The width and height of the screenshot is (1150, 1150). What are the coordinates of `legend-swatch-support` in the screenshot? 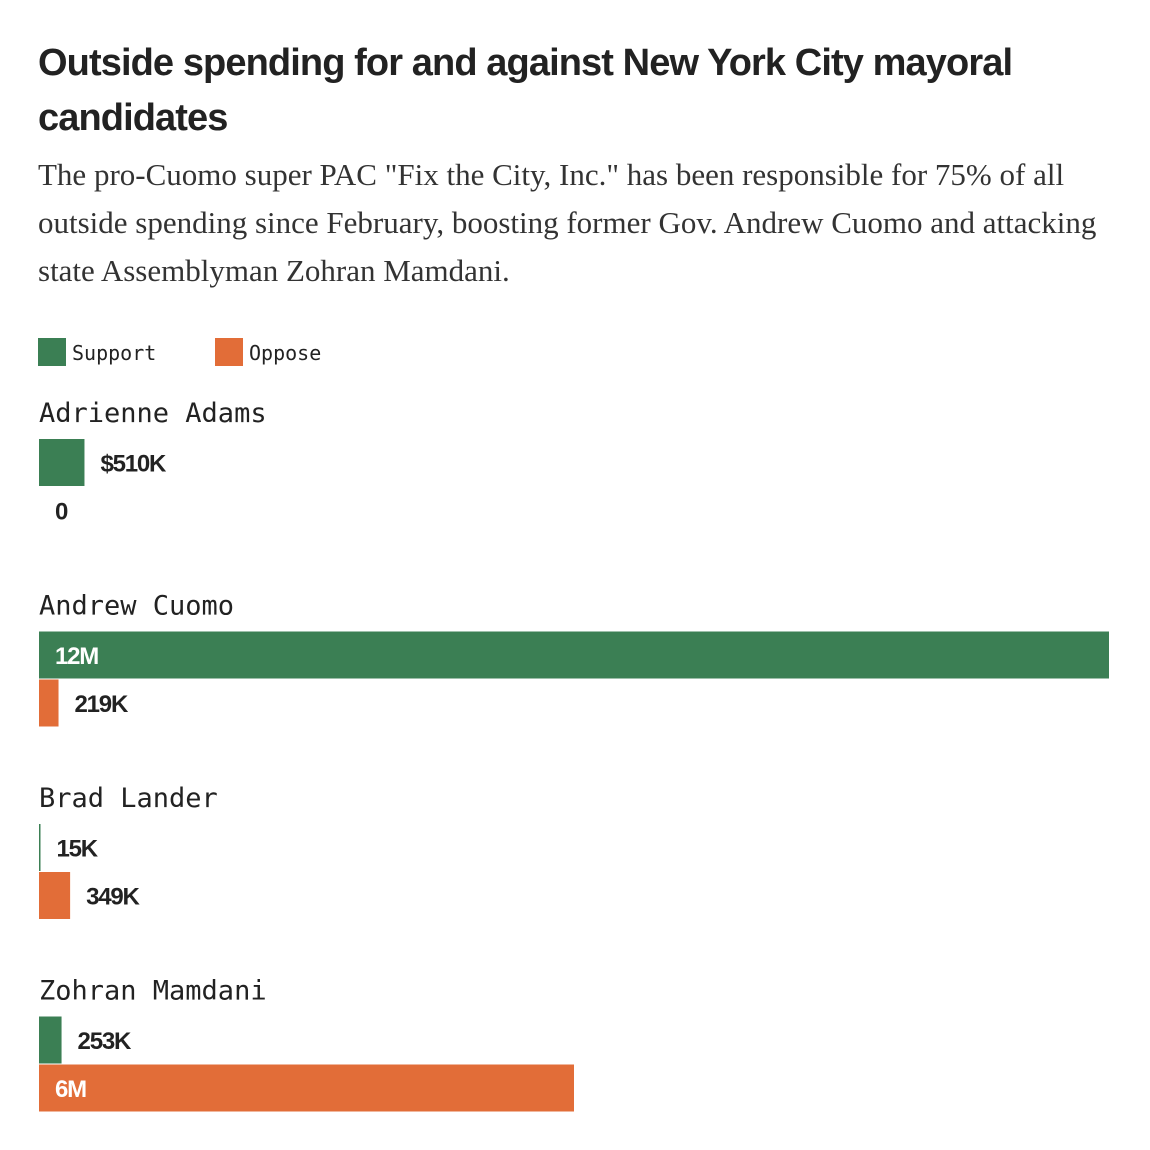 It's located at (52, 352).